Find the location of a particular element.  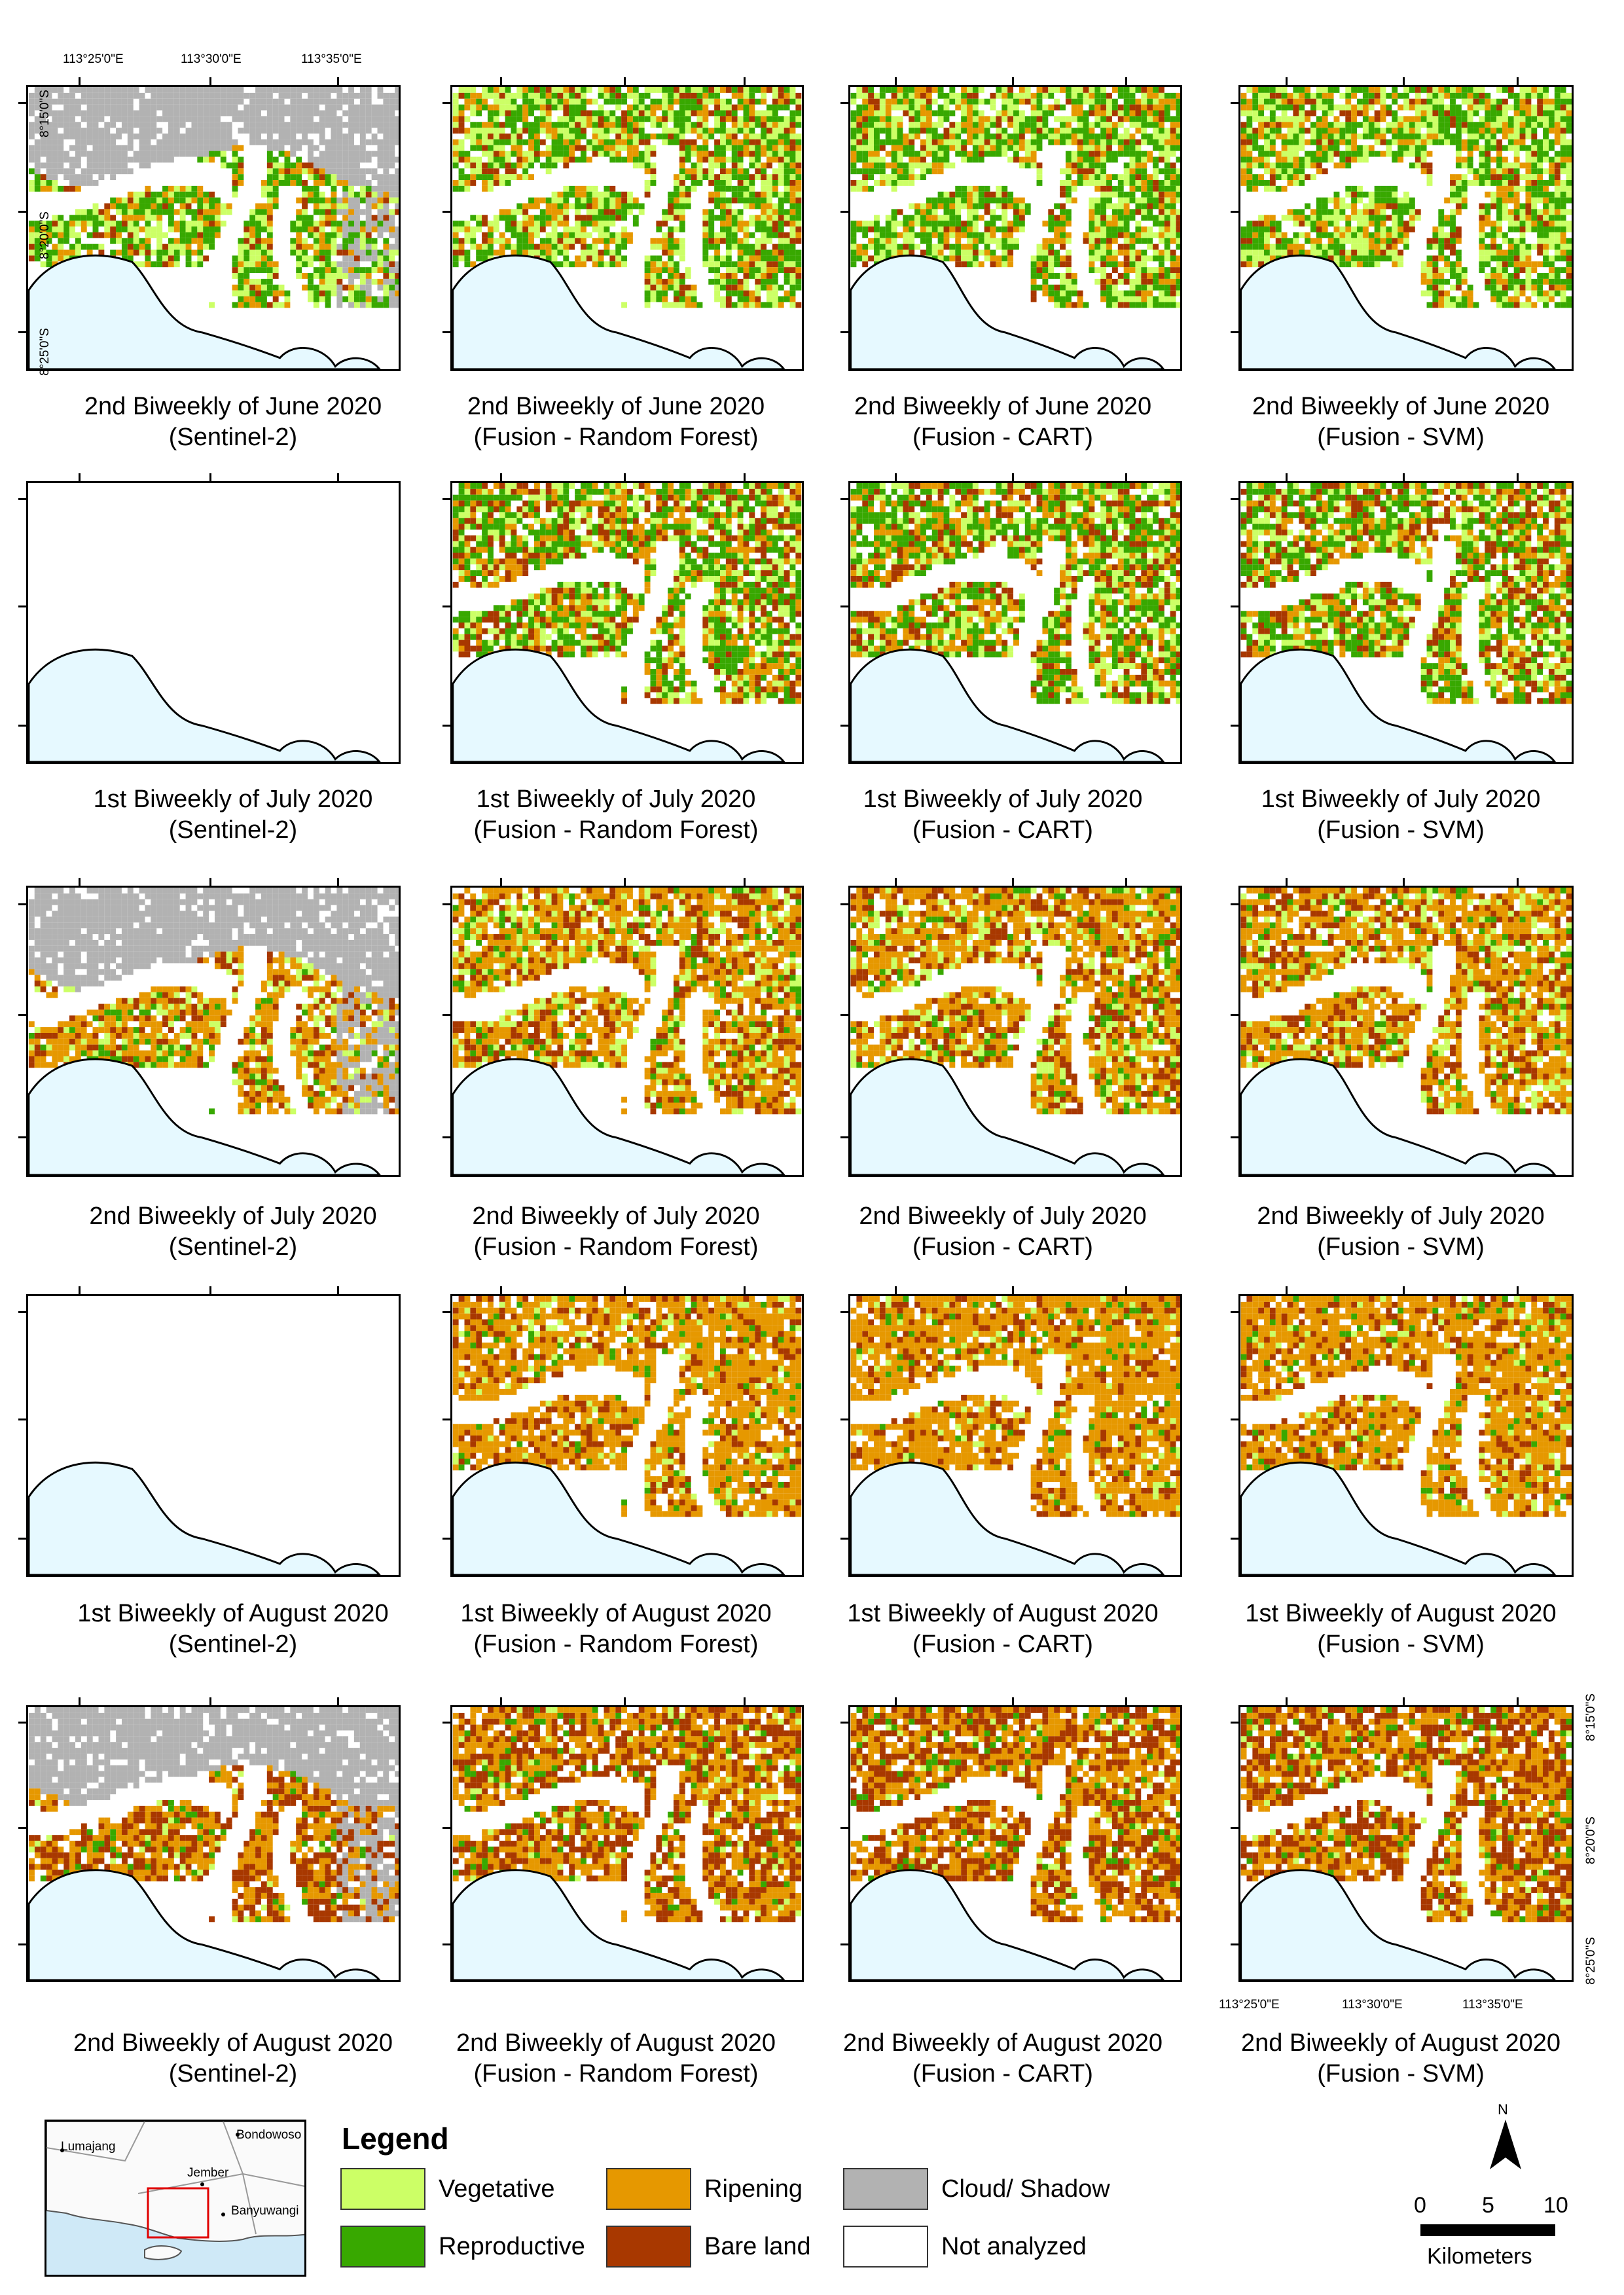

map-jul-1-svm is located at coordinates (1406, 622).